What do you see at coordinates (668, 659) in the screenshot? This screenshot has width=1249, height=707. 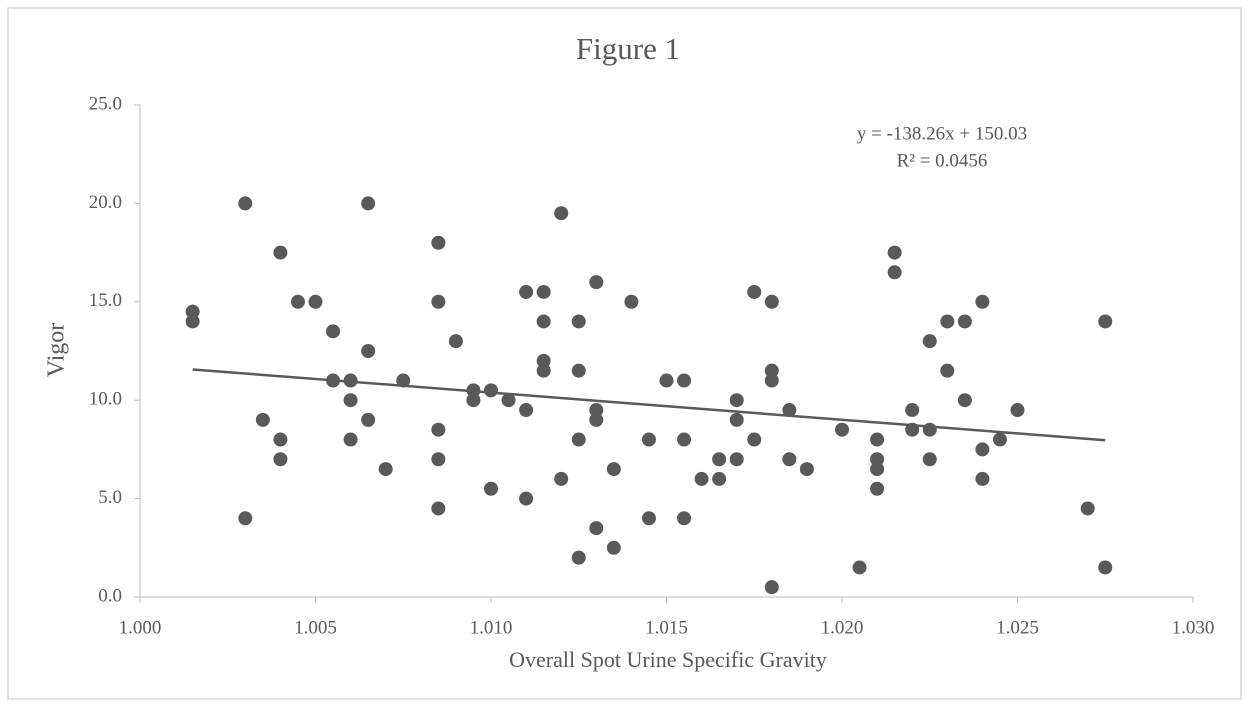 I see `x-axis-label: Overall Spot Urine Specific Gravity` at bounding box center [668, 659].